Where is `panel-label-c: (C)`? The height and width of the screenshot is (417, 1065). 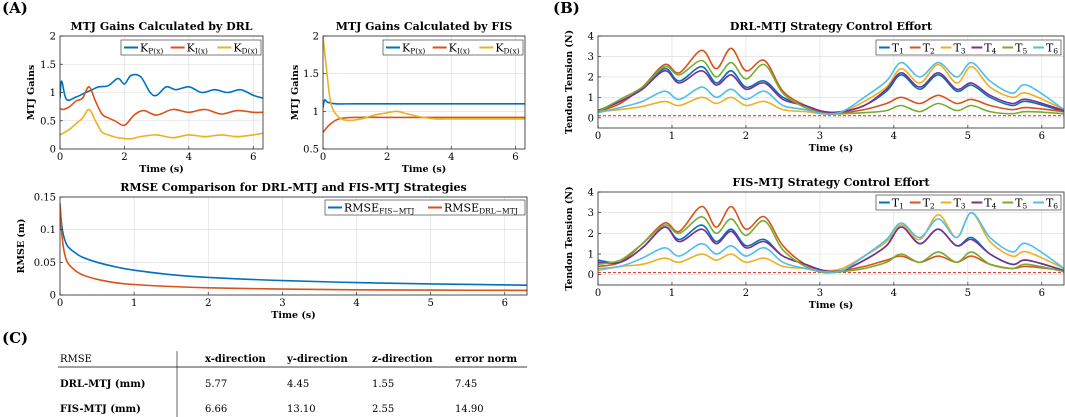 panel-label-c: (C) is located at coordinates (15, 338).